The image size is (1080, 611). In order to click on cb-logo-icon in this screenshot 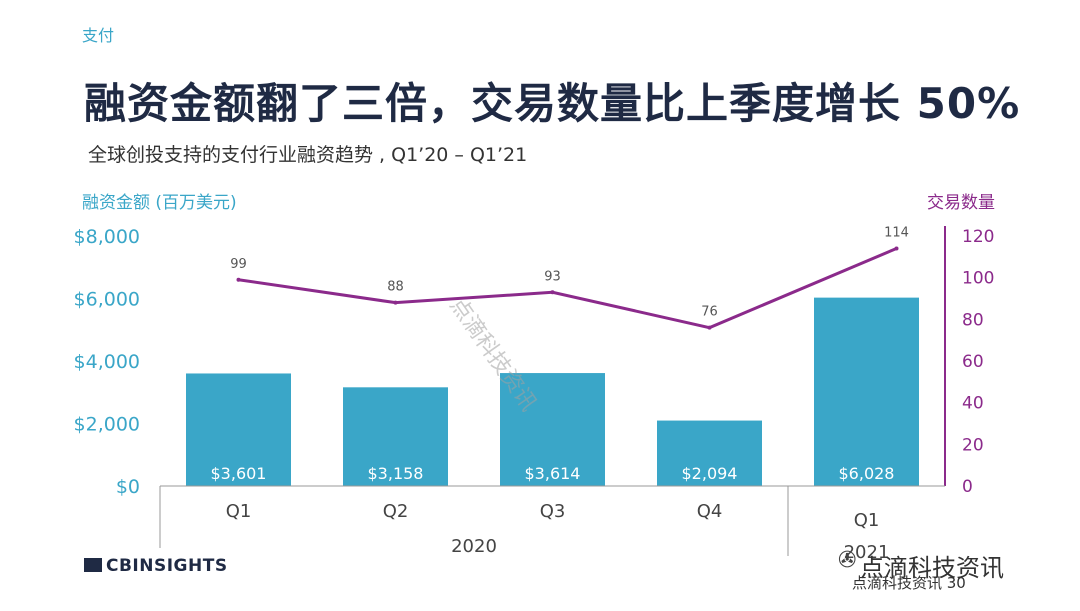, I will do `click(93, 565)`.